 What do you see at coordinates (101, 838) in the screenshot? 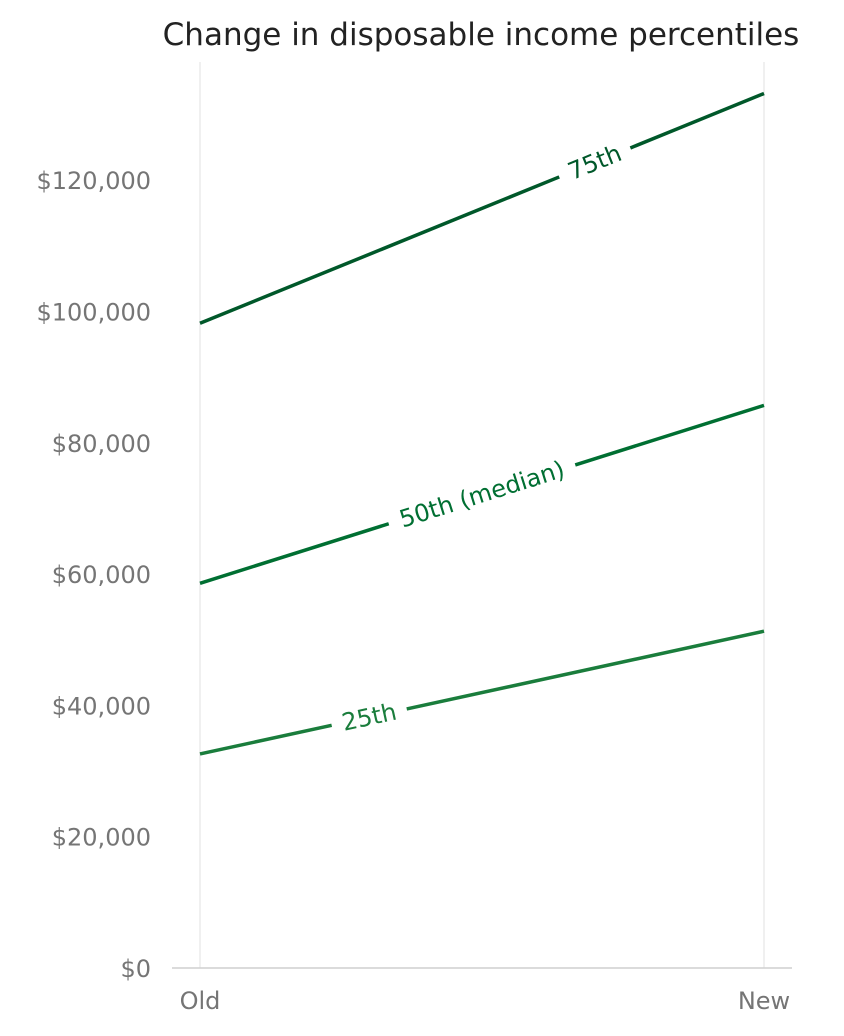
I see `y-tick-label: $20,000` at bounding box center [101, 838].